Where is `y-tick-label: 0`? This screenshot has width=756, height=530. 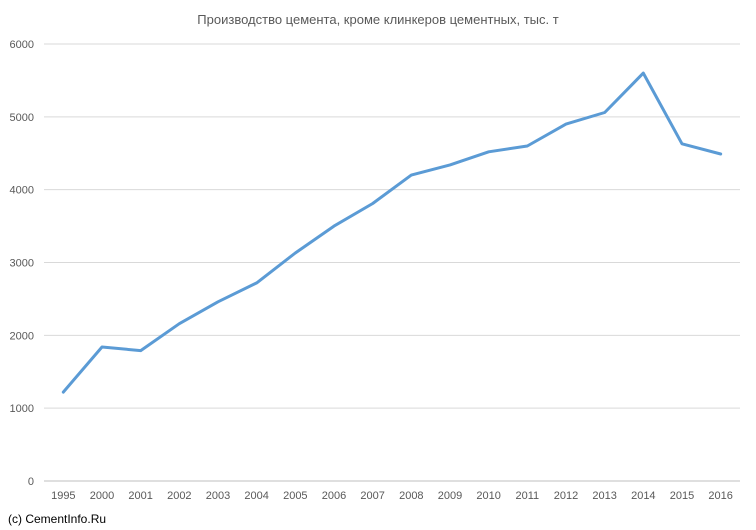
y-tick-label: 0 is located at coordinates (31, 482).